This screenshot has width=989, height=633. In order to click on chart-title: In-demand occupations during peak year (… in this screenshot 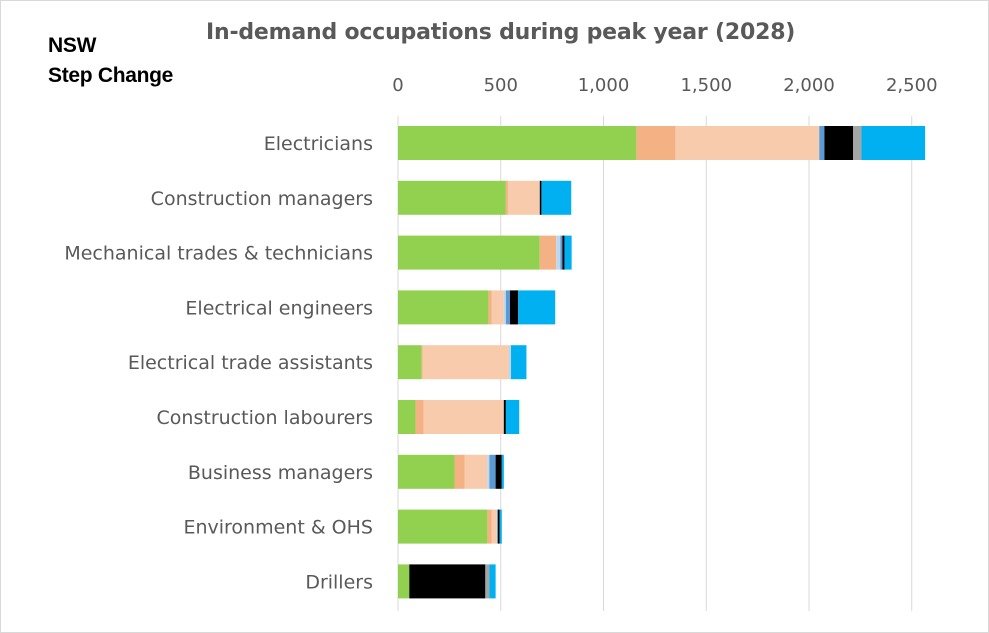, I will do `click(501, 32)`.